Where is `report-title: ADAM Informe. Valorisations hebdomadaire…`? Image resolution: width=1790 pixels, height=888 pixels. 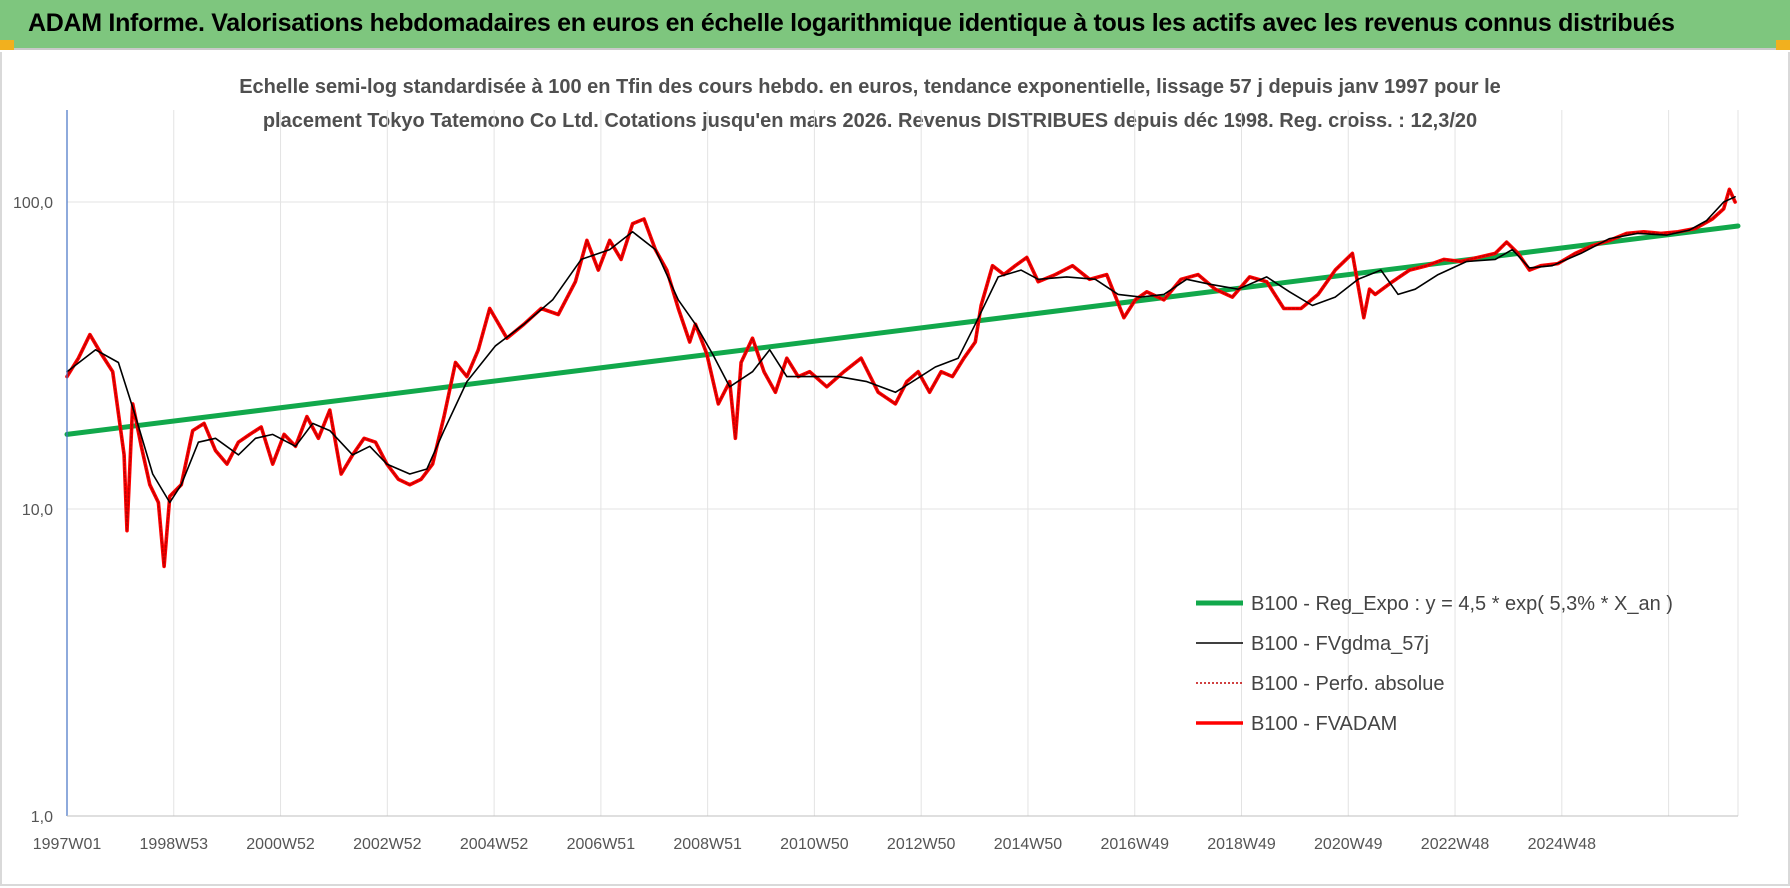 report-title: ADAM Informe. Valorisations hebdomadaire… is located at coordinates (851, 23).